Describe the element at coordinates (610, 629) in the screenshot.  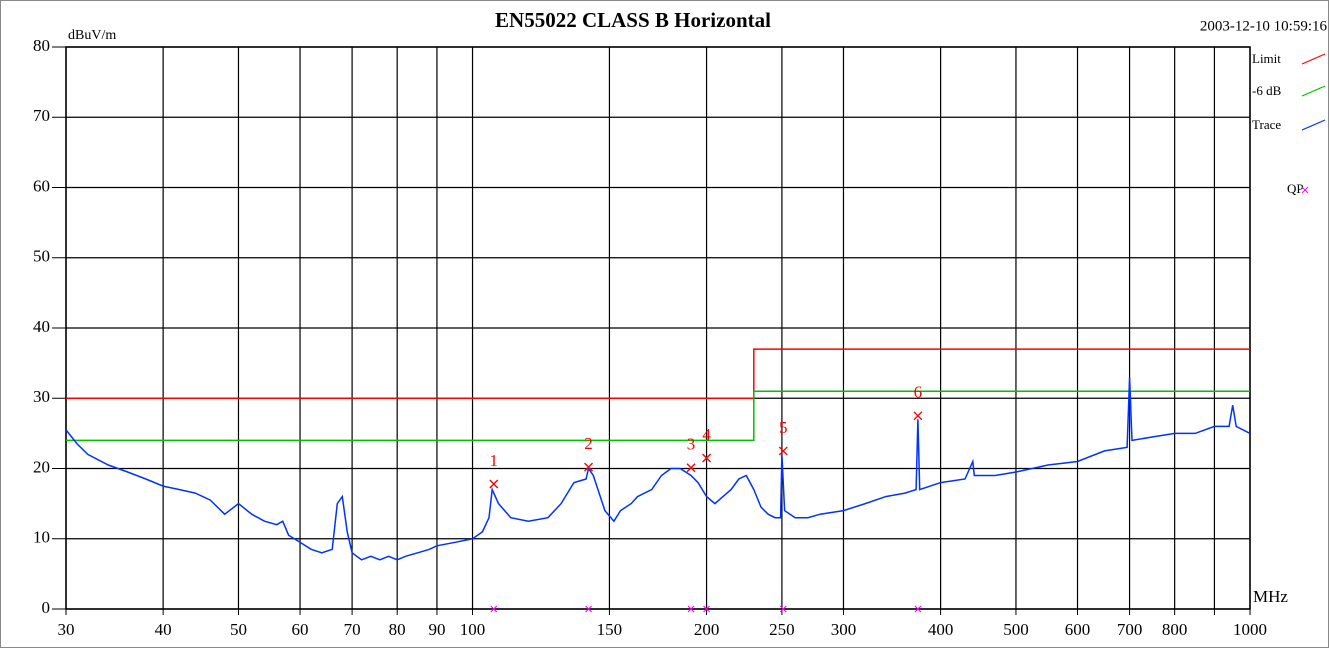
I see `x-tick-label: 150` at that location.